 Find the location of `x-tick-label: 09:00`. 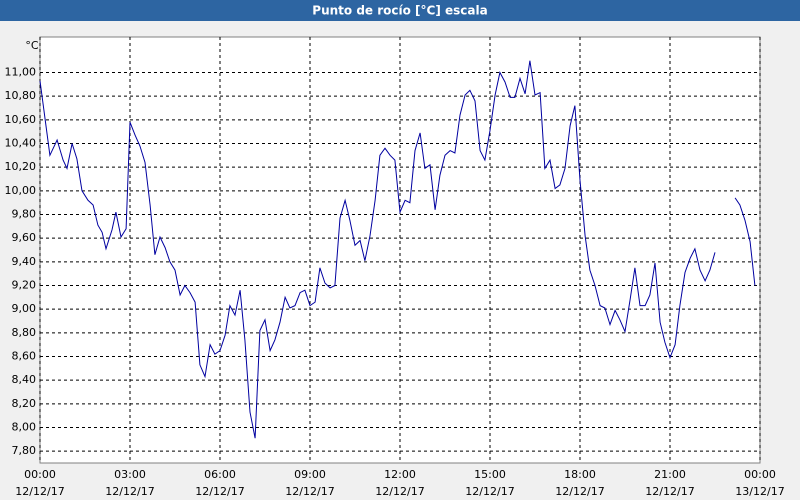

x-tick-label: 09:00 is located at coordinates (310, 474).